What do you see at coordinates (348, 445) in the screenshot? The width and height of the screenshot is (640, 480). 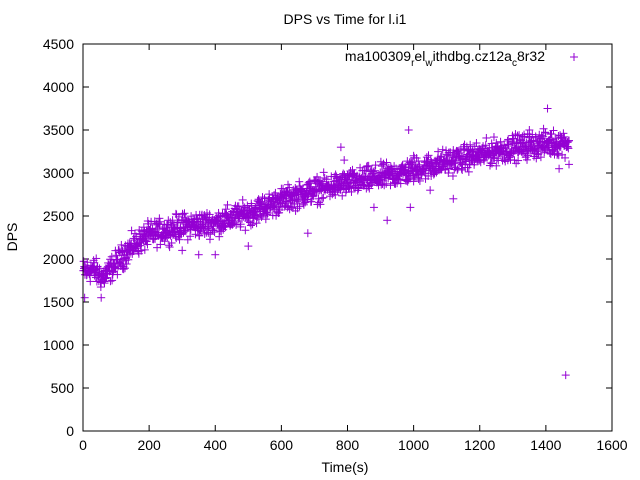 I see `x-tick-label: 800` at bounding box center [348, 445].